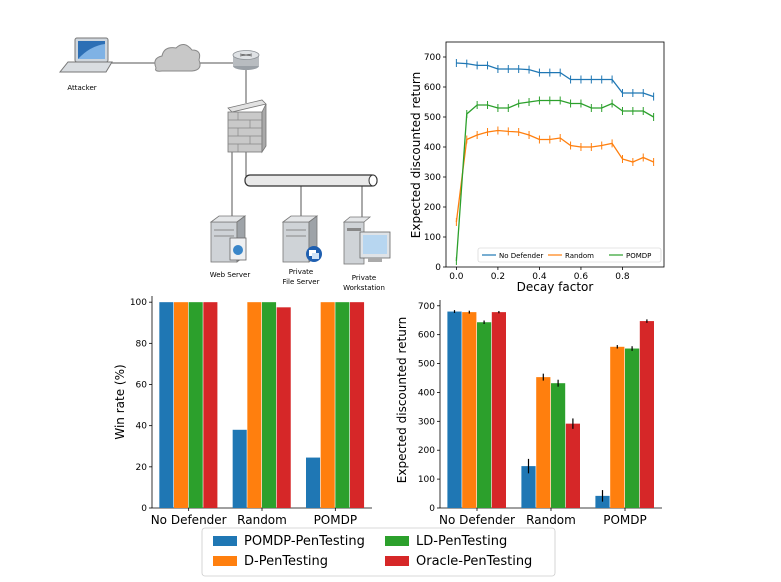  What do you see at coordinates (364, 278) in the screenshot?
I see `workstation-label-line1: Private` at bounding box center [364, 278].